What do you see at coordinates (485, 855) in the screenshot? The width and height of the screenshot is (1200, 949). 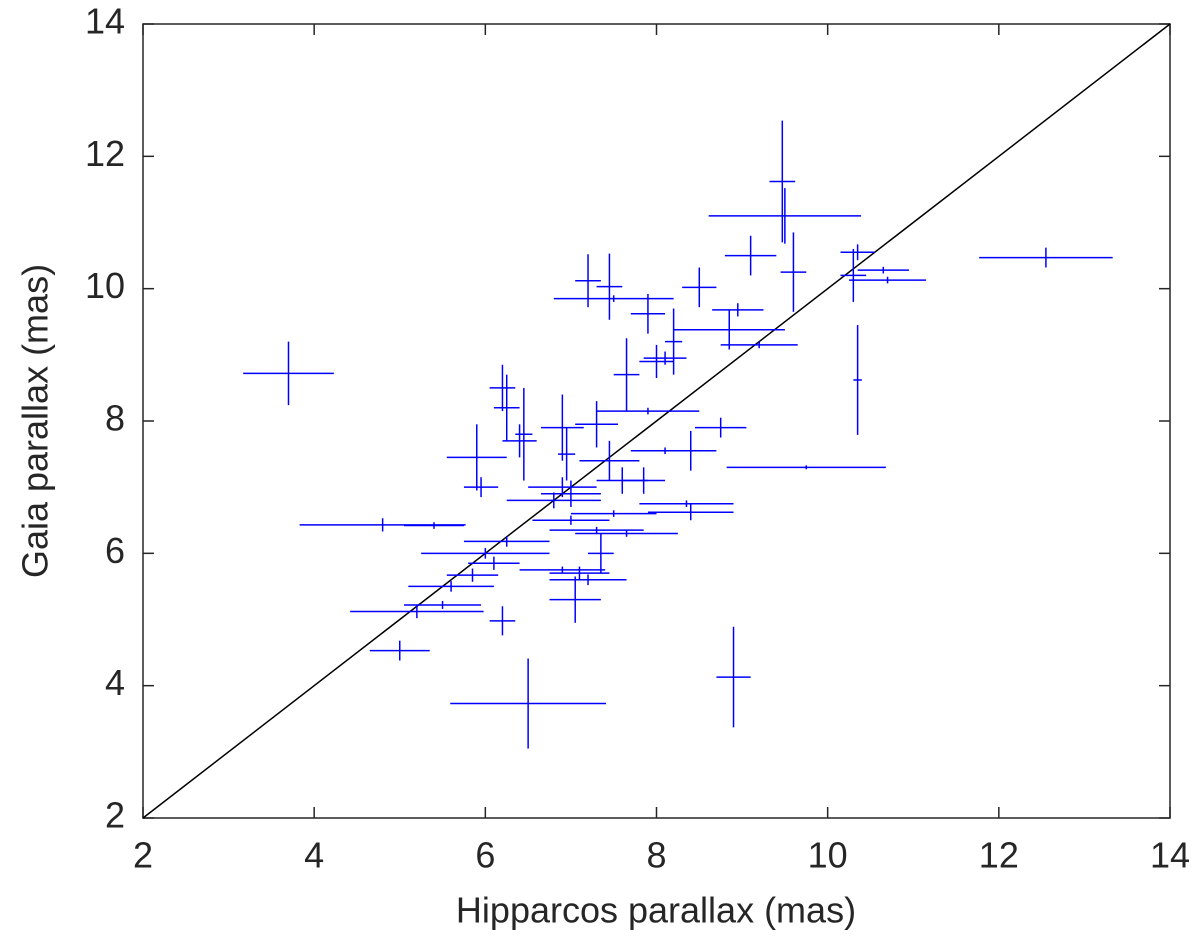 I see `x-tick-label: 6` at bounding box center [485, 855].